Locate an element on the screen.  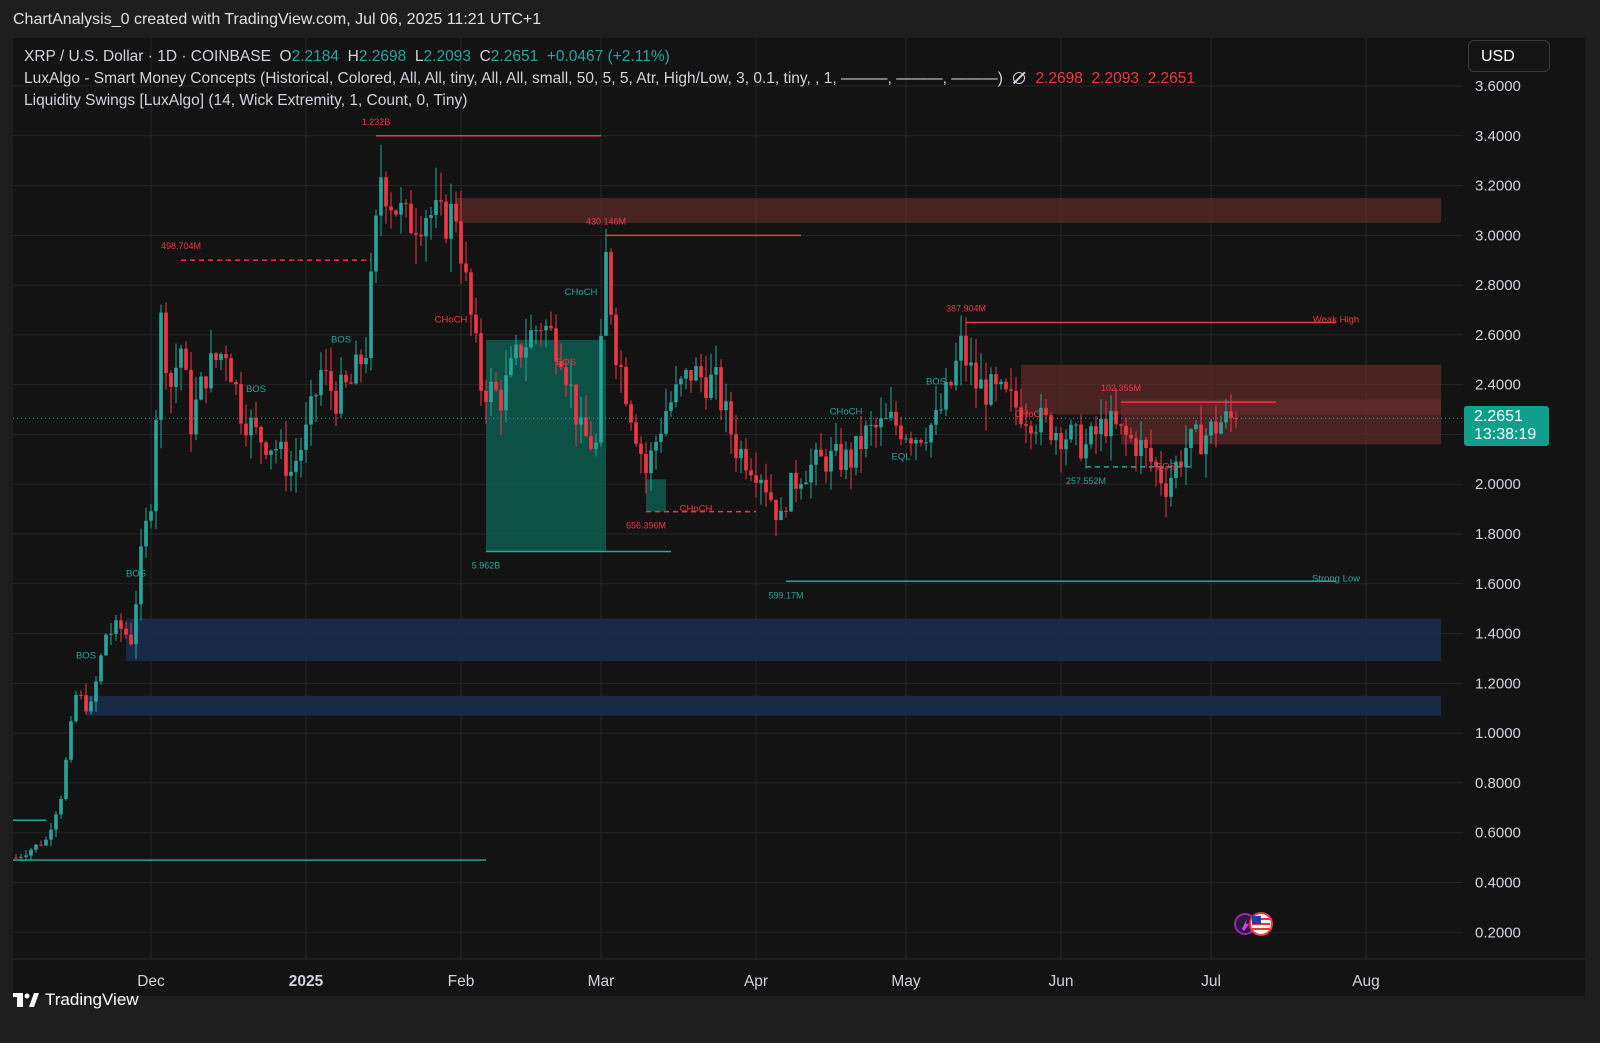
time-tick-label: Jun is located at coordinates (1061, 981).